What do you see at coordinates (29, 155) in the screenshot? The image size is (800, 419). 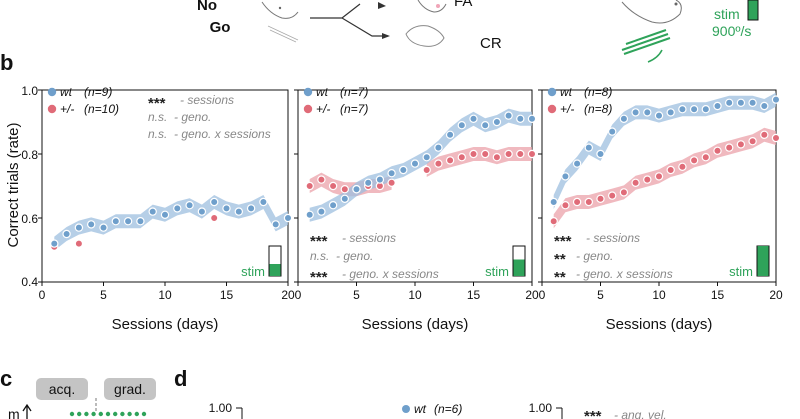 I see `y-tick-label: 0.8` at bounding box center [29, 155].